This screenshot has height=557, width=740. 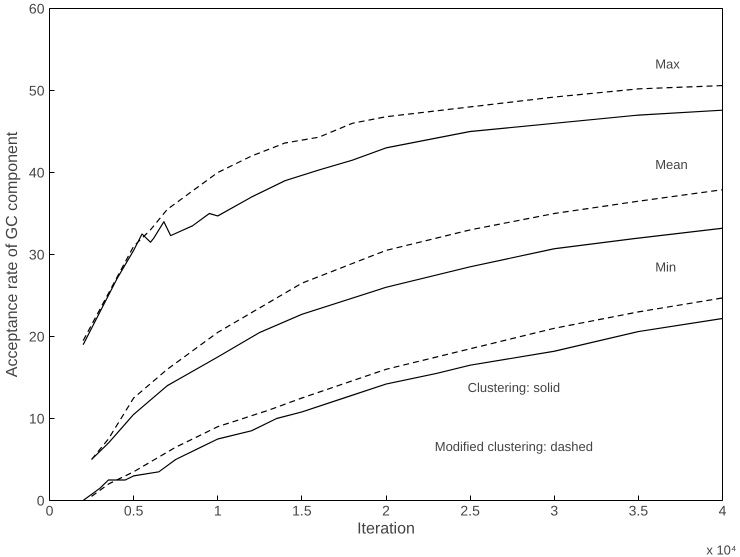 I want to click on x-tick-label: 0.5, so click(x=134, y=510).